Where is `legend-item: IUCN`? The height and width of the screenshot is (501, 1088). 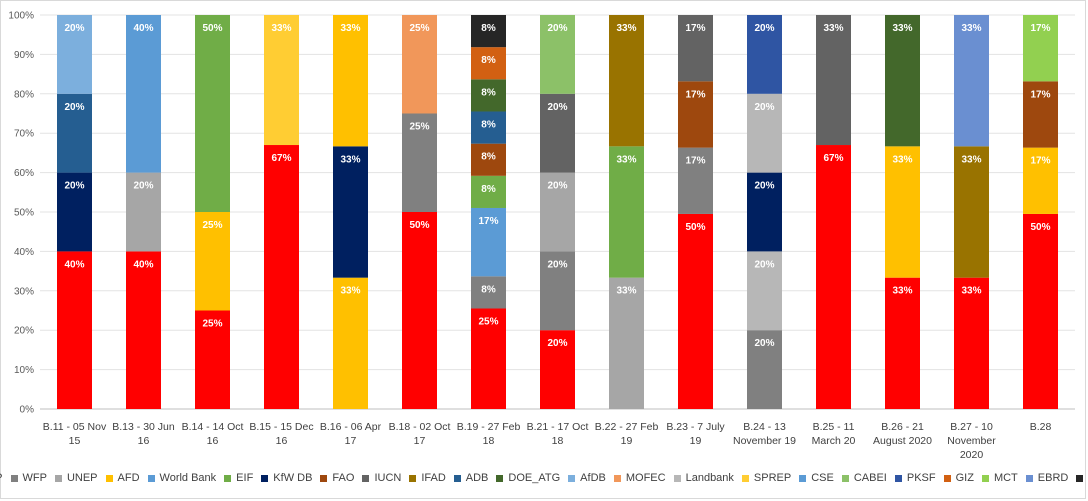 legend-item: IUCN is located at coordinates (381, 478).